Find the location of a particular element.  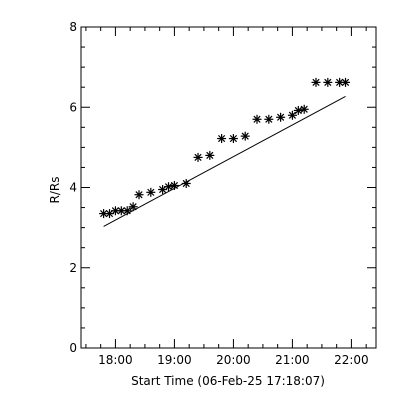

y-tick-label: 0 is located at coordinates (73, 348).